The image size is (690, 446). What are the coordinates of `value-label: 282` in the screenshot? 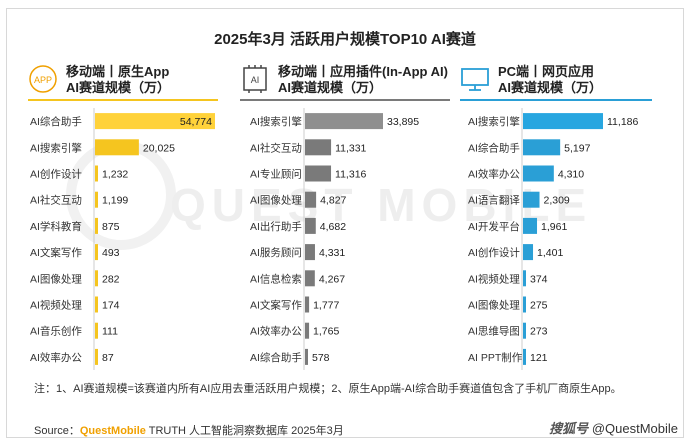 It's located at (111, 279).